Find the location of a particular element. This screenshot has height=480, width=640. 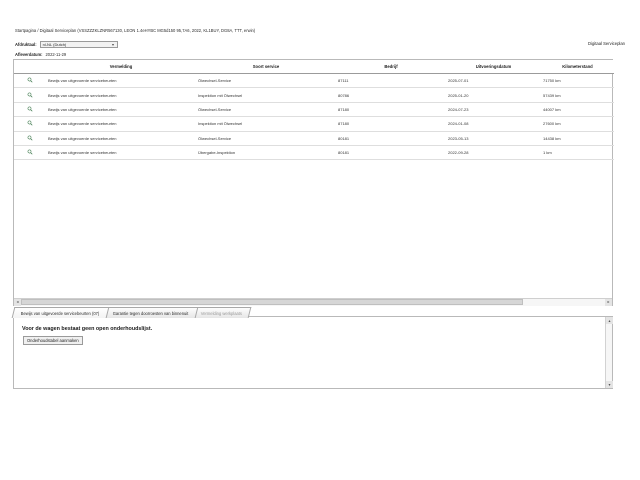

cell-kilometerstand: 71750 km is located at coordinates (577, 81).